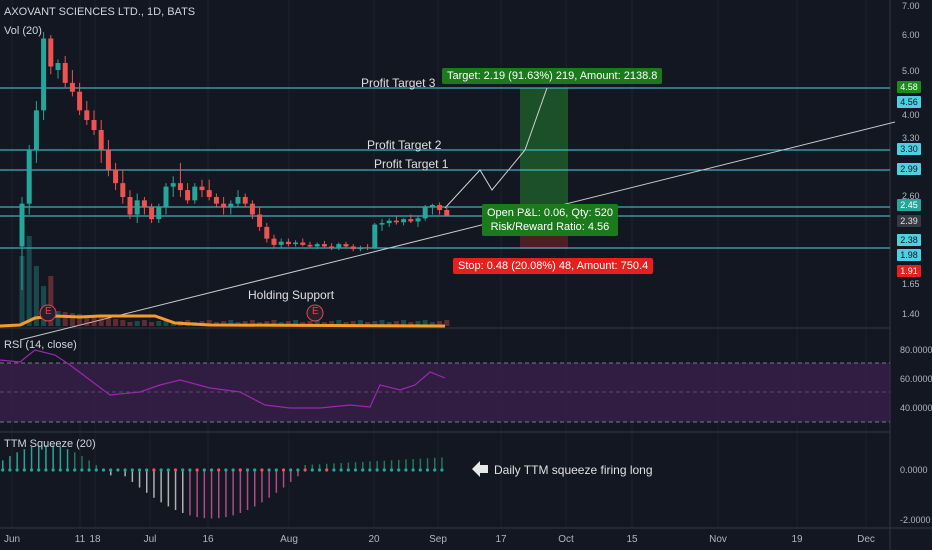 This screenshot has width=932, height=550. What do you see at coordinates (911, 115) in the screenshot?
I see `price-axis-label: 4.00` at bounding box center [911, 115].